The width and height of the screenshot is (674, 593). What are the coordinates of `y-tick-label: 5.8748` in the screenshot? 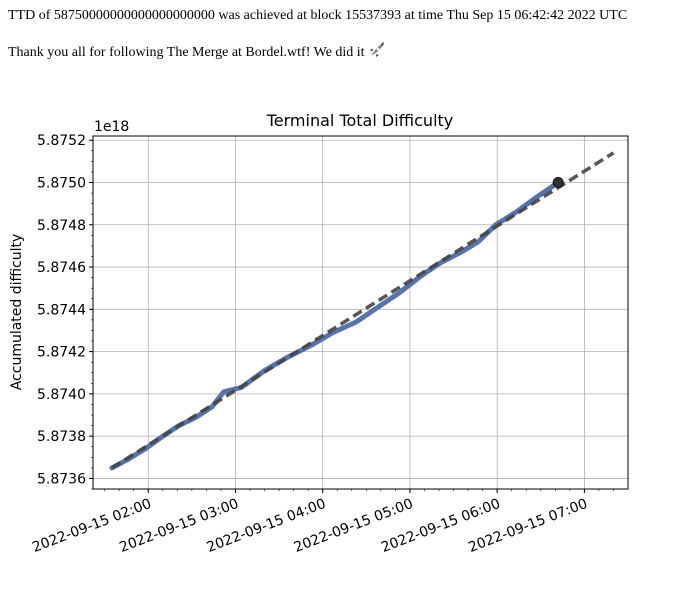 It's located at (61, 226).